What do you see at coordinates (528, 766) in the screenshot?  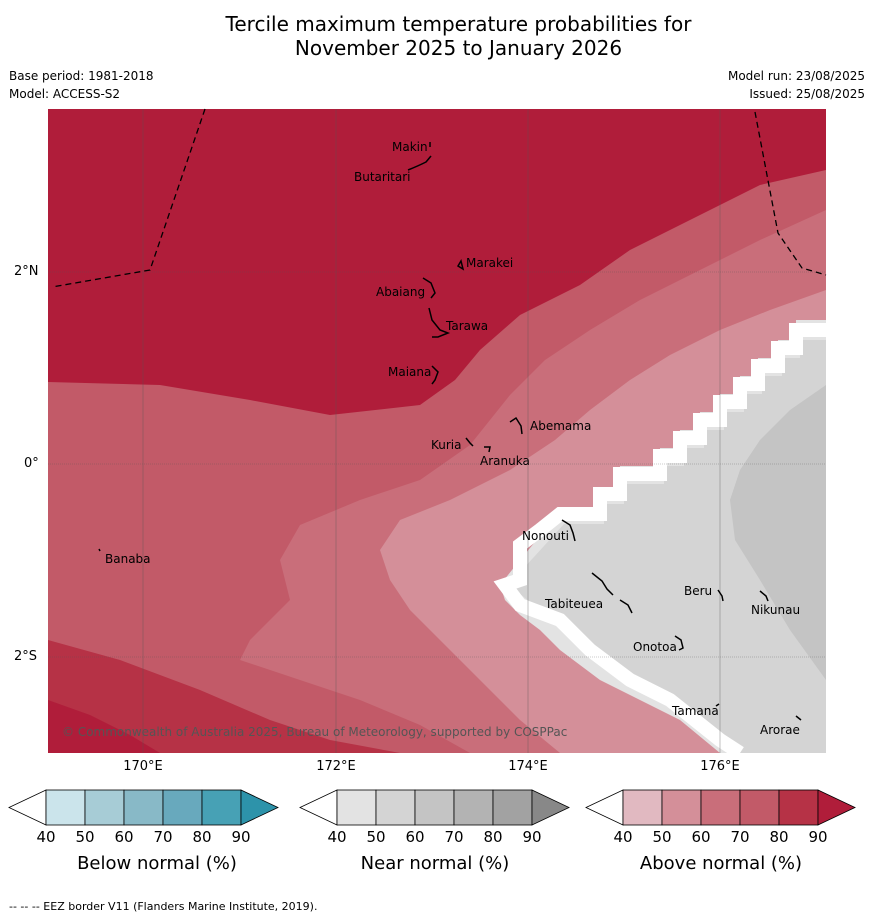 I see `lon-tick-174e: 174°E` at bounding box center [528, 766].